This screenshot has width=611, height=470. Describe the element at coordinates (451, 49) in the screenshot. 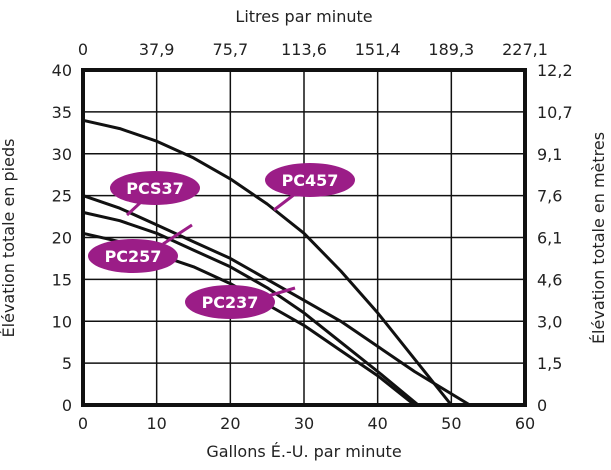

I see `x-top-tick-label: 189,3` at that location.